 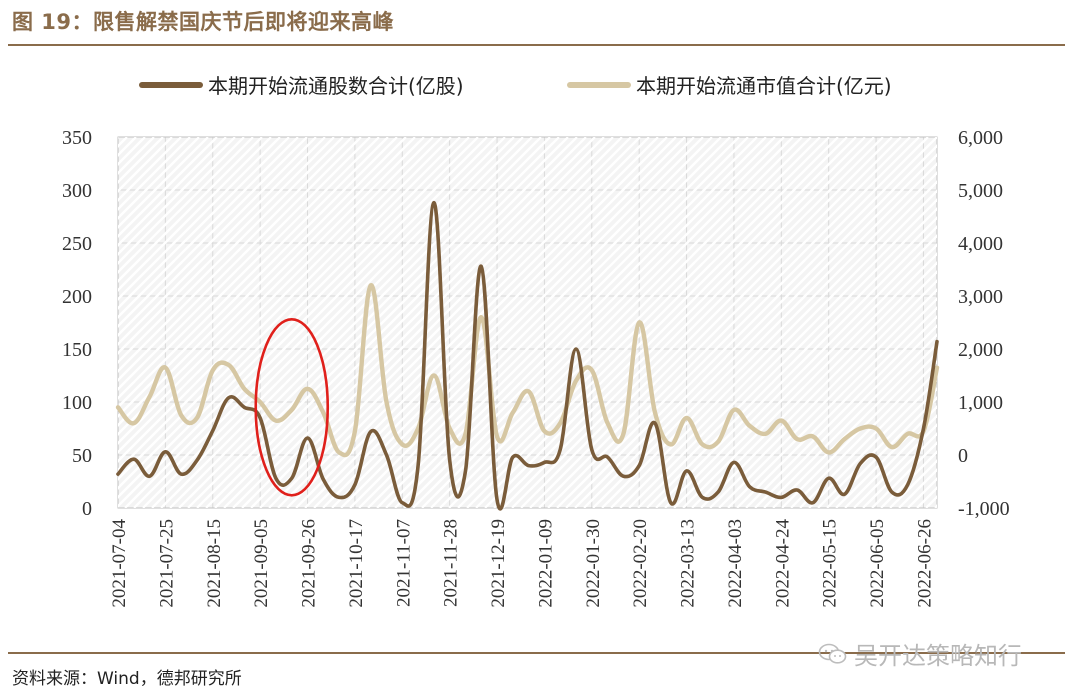 What do you see at coordinates (536, 653) in the screenshot?
I see `footer-divider` at bounding box center [536, 653].